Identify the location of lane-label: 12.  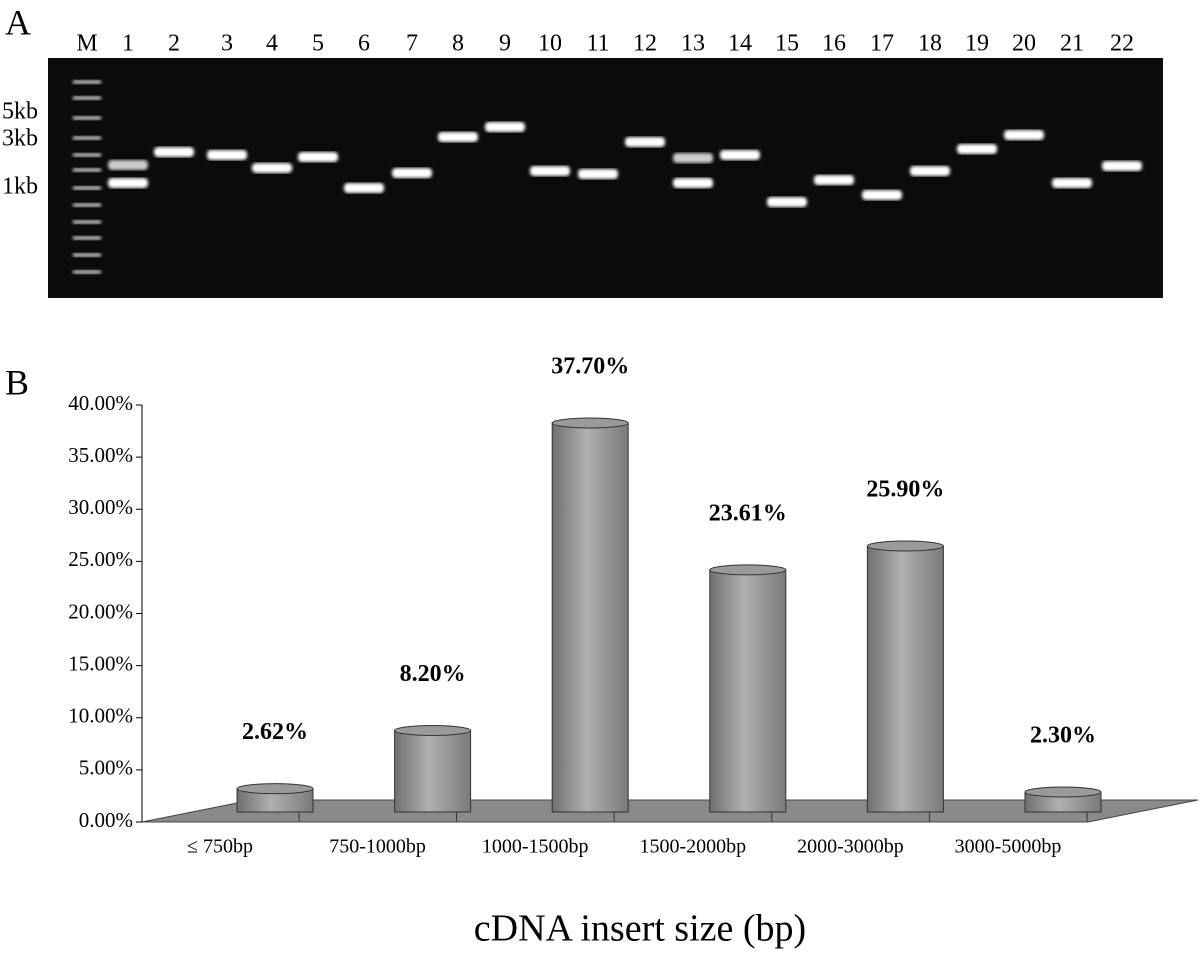
(645, 44).